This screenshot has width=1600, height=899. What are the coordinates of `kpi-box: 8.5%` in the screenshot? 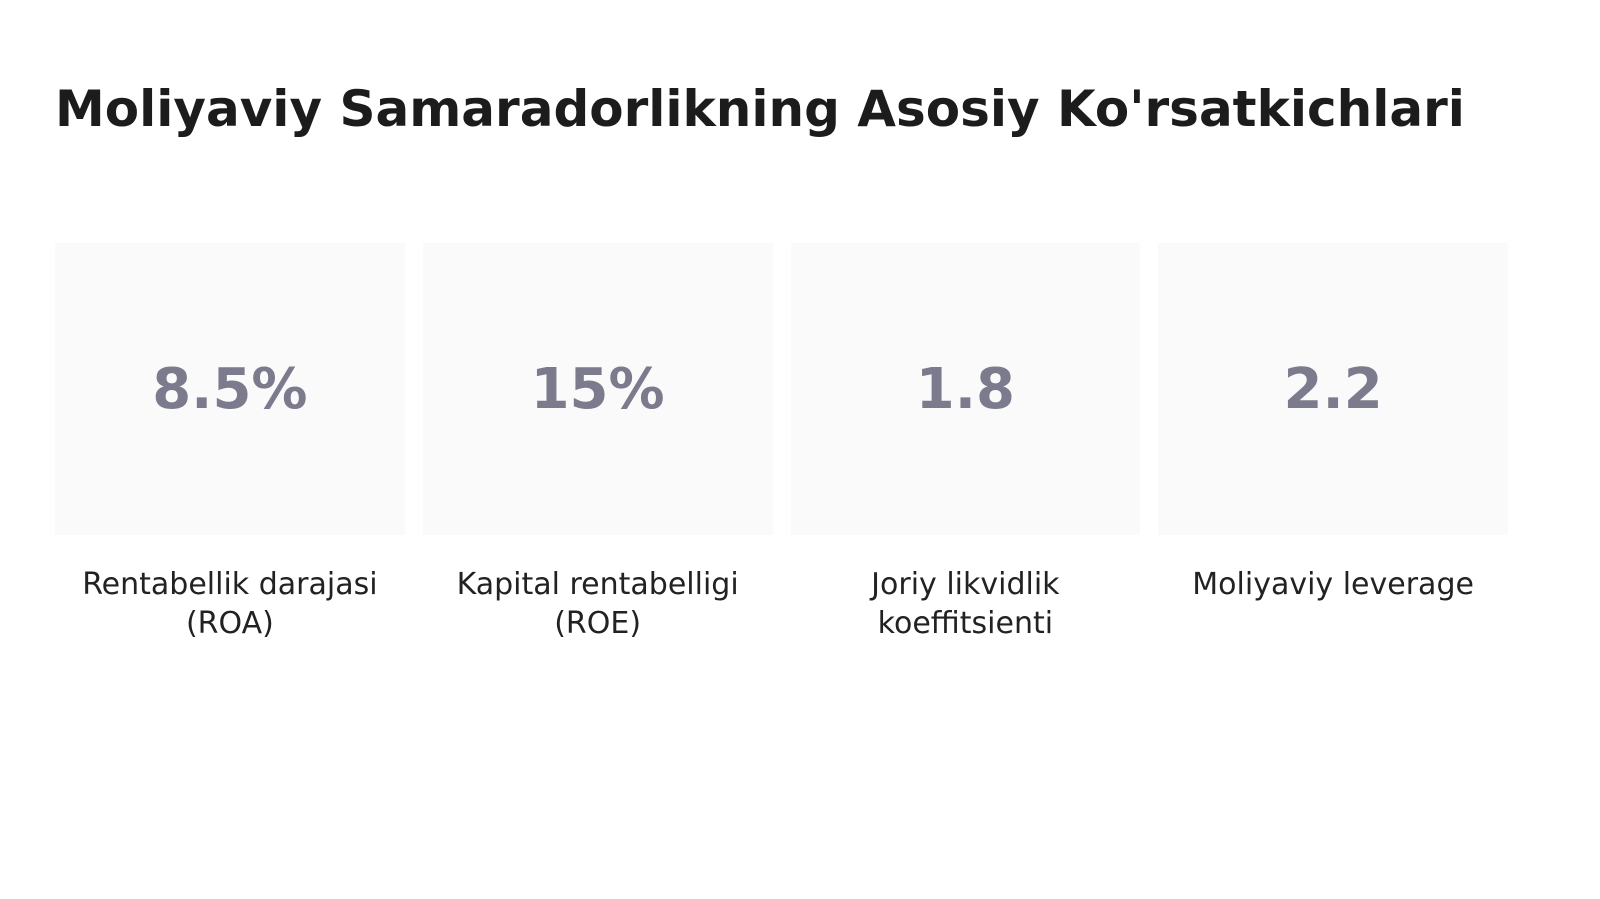 It's located at (230, 389).